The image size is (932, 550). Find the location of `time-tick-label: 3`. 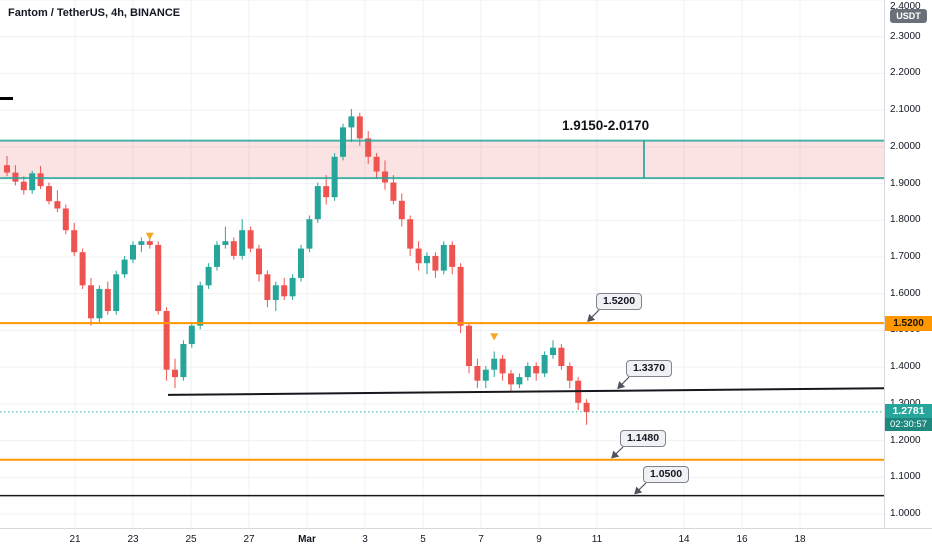

time-tick-label: 3 is located at coordinates (365, 539).